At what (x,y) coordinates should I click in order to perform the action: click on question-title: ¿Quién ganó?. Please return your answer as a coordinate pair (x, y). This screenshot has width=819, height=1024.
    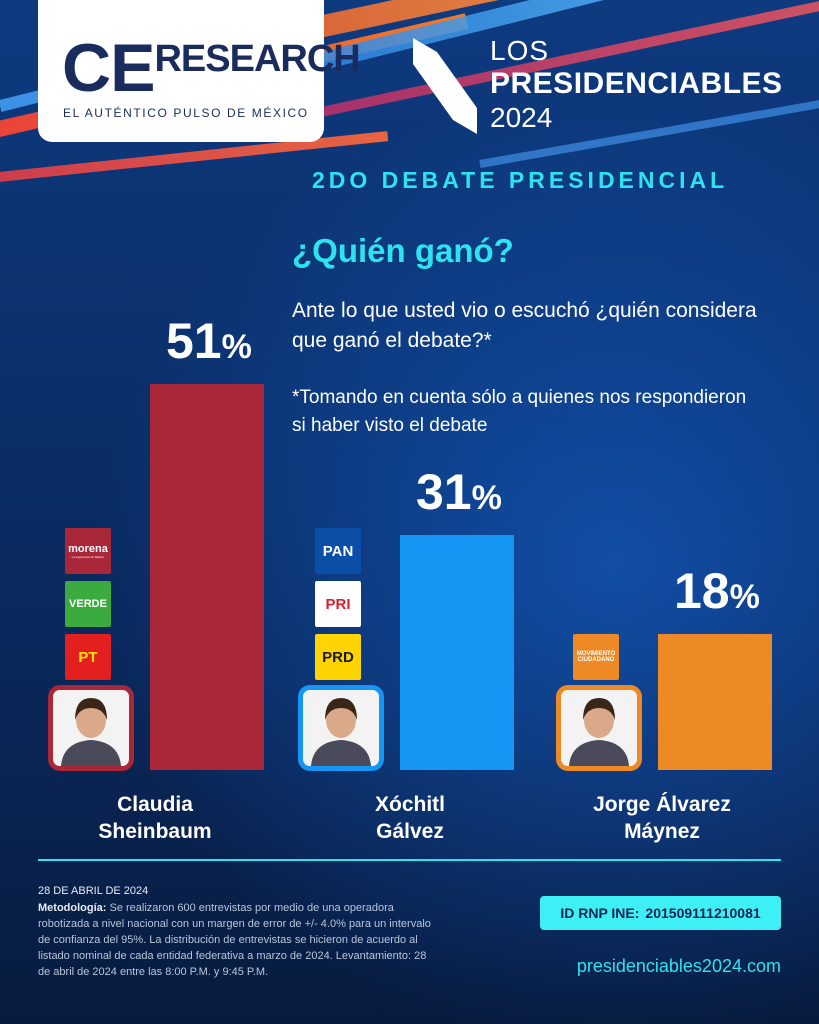
    Looking at the image, I should click on (403, 250).